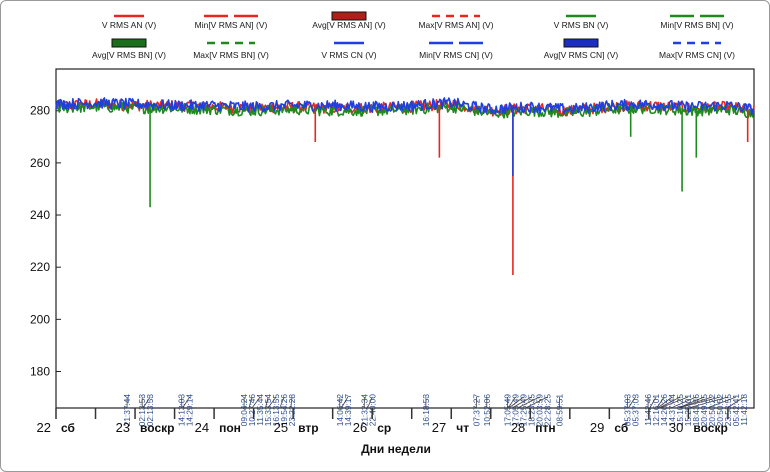 Image resolution: width=770 pixels, height=472 pixels. Describe the element at coordinates (518, 427) in the screenshot. I see `x-tick-label: 28` at that location.